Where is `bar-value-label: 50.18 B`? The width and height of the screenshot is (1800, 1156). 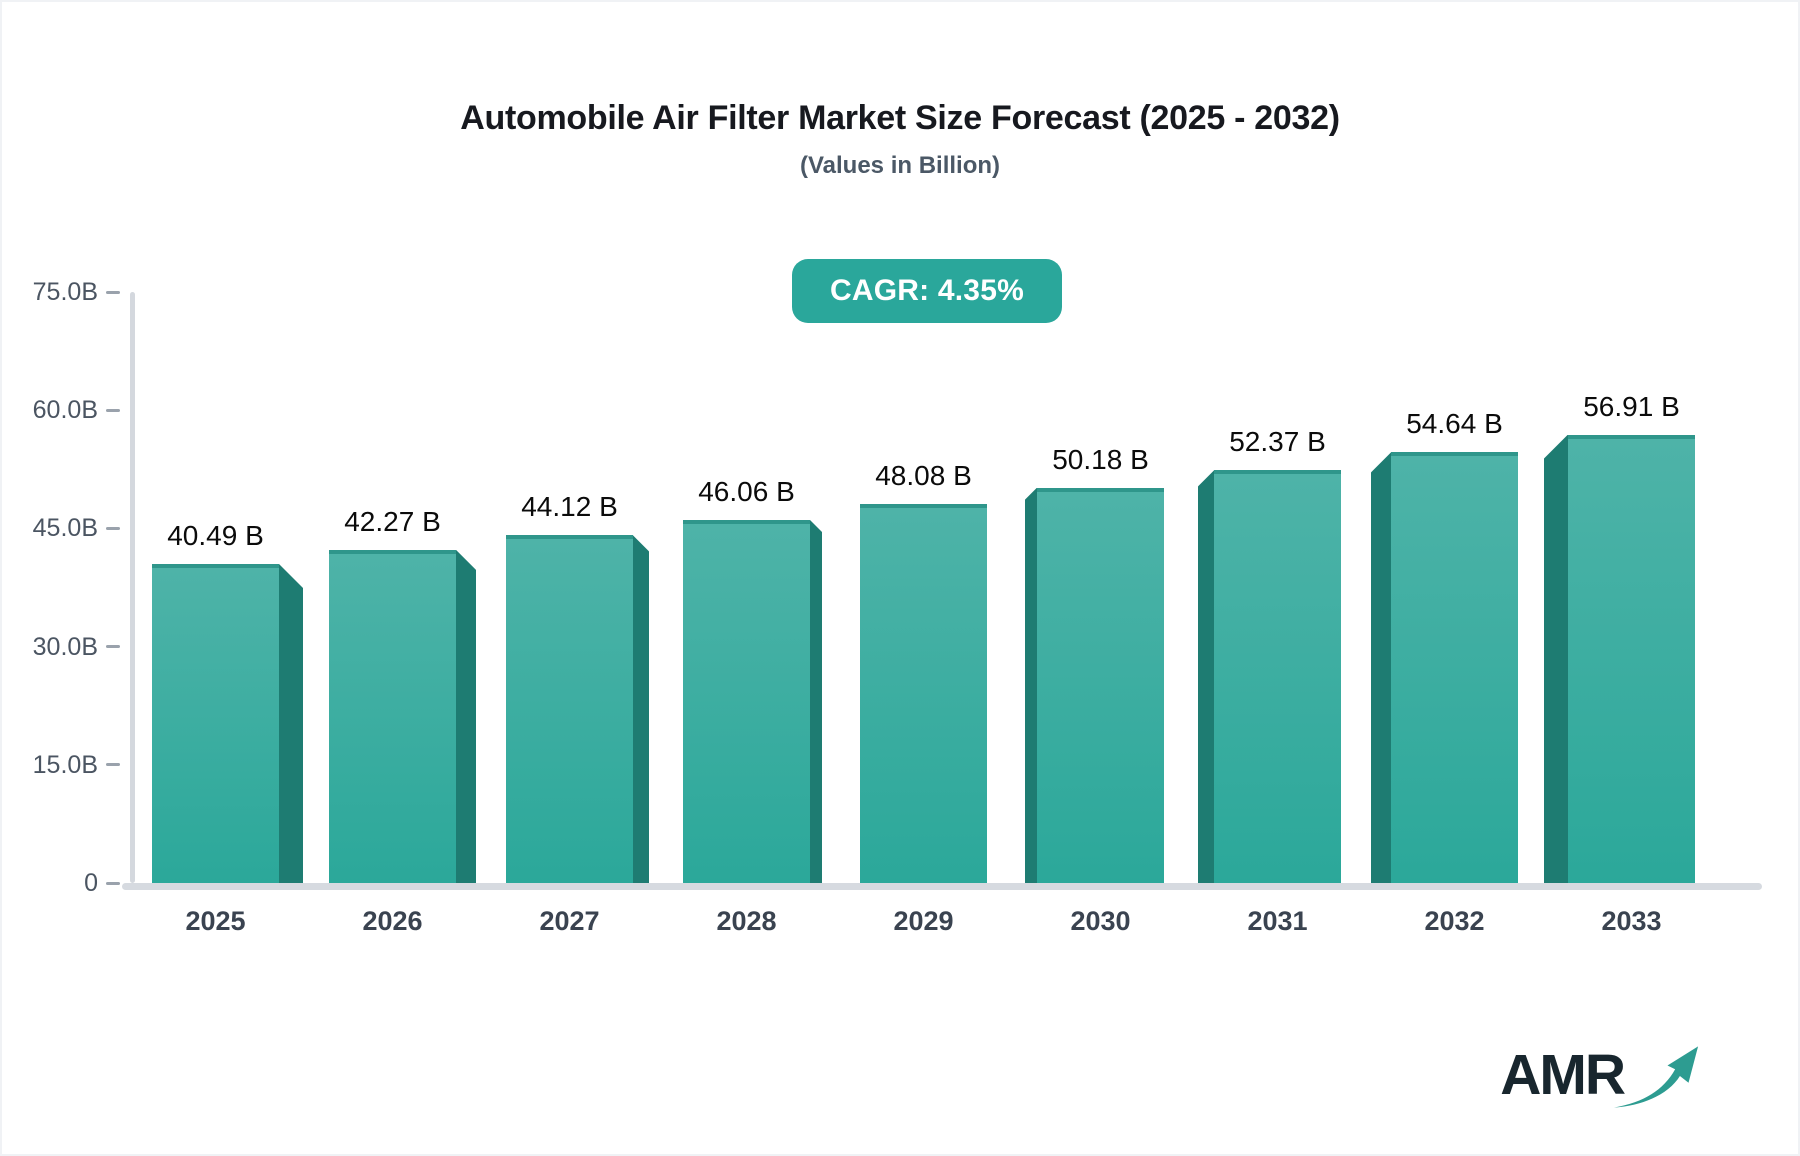 bar-value-label: 50.18 B is located at coordinates (1100, 459).